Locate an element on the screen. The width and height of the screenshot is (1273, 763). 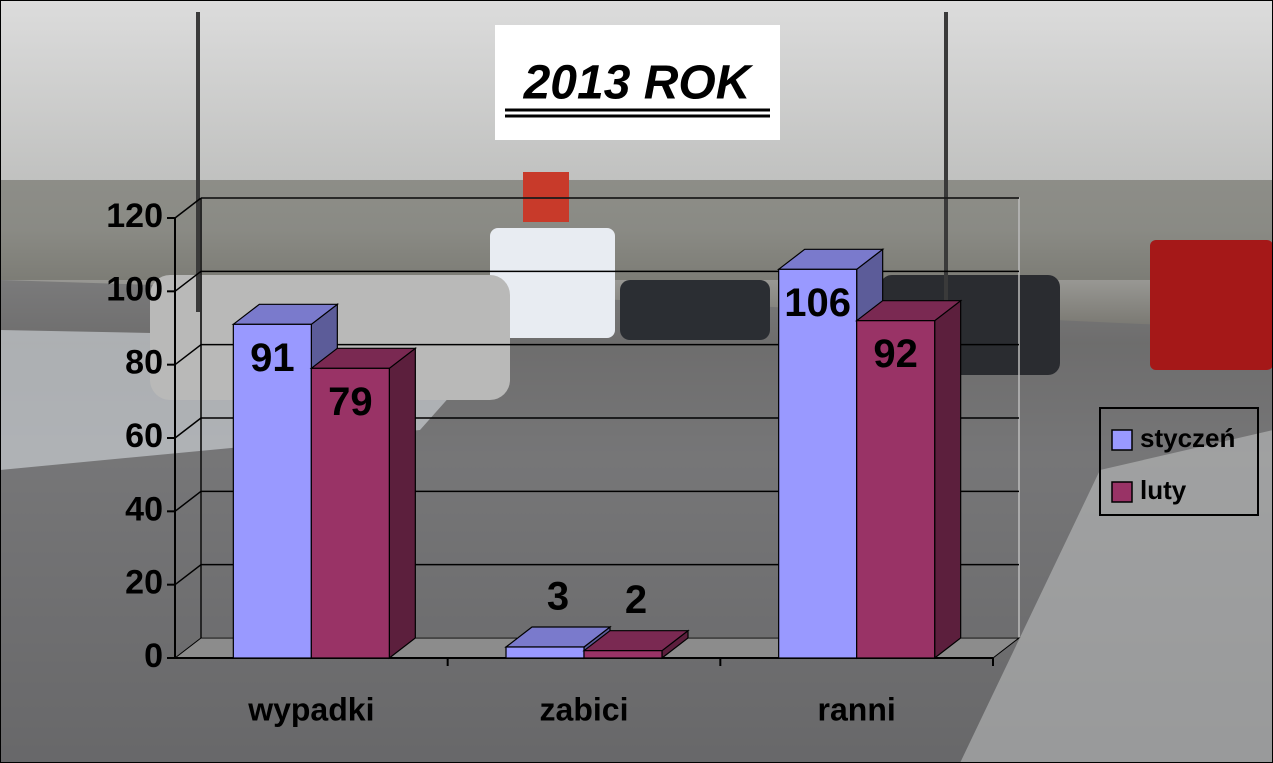
y-tick-label: 80 is located at coordinates (144, 363).